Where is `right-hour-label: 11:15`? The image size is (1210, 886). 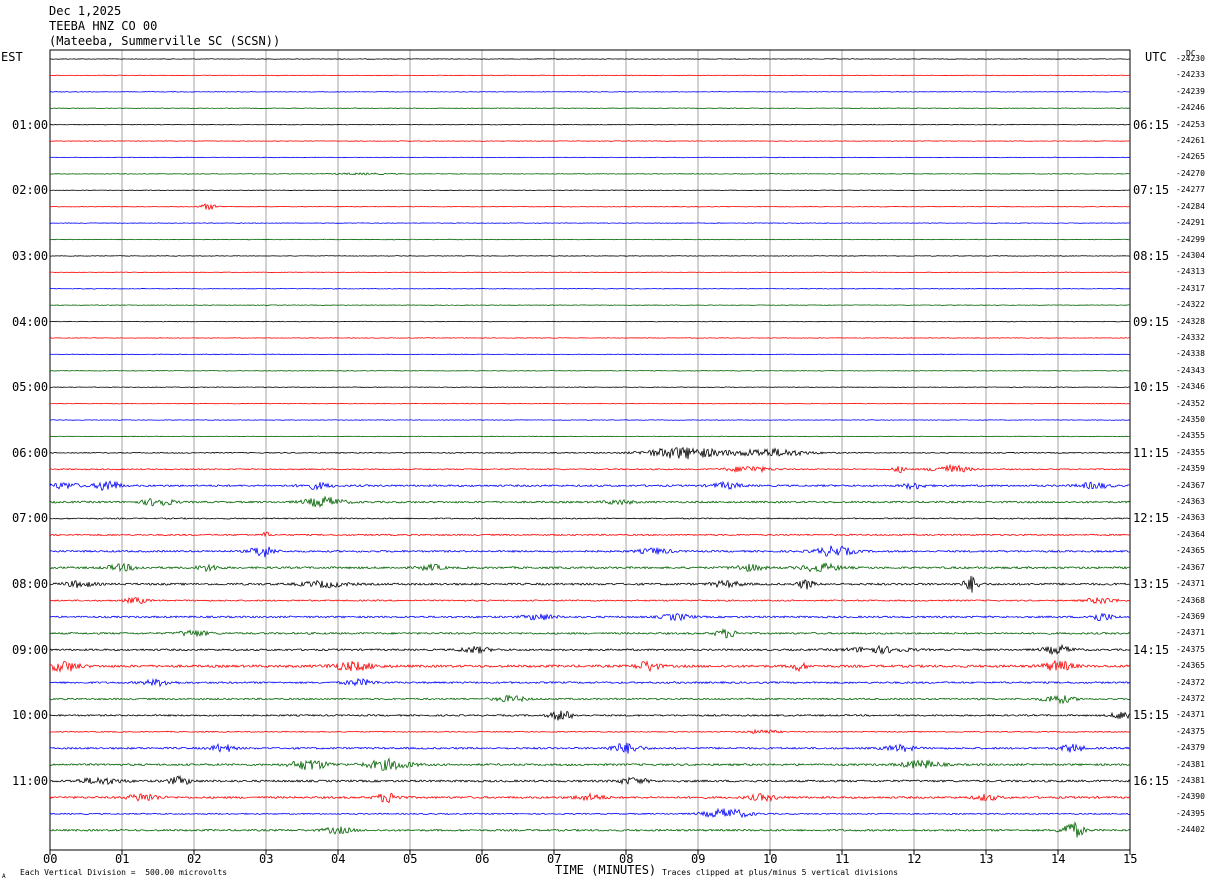 right-hour-label: 11:15 is located at coordinates (1151, 452).